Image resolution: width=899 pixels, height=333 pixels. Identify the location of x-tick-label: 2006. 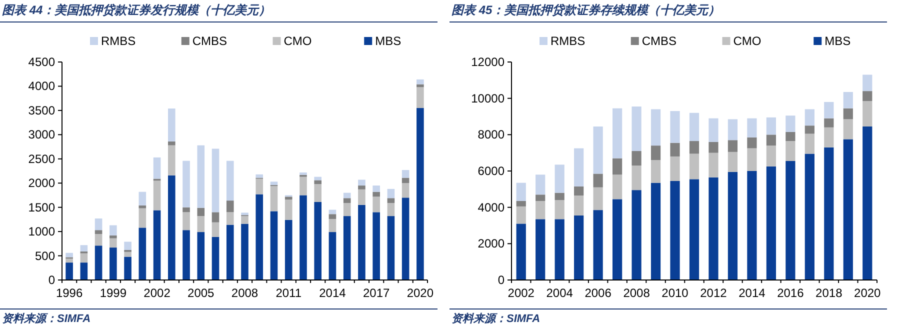
(598, 293).